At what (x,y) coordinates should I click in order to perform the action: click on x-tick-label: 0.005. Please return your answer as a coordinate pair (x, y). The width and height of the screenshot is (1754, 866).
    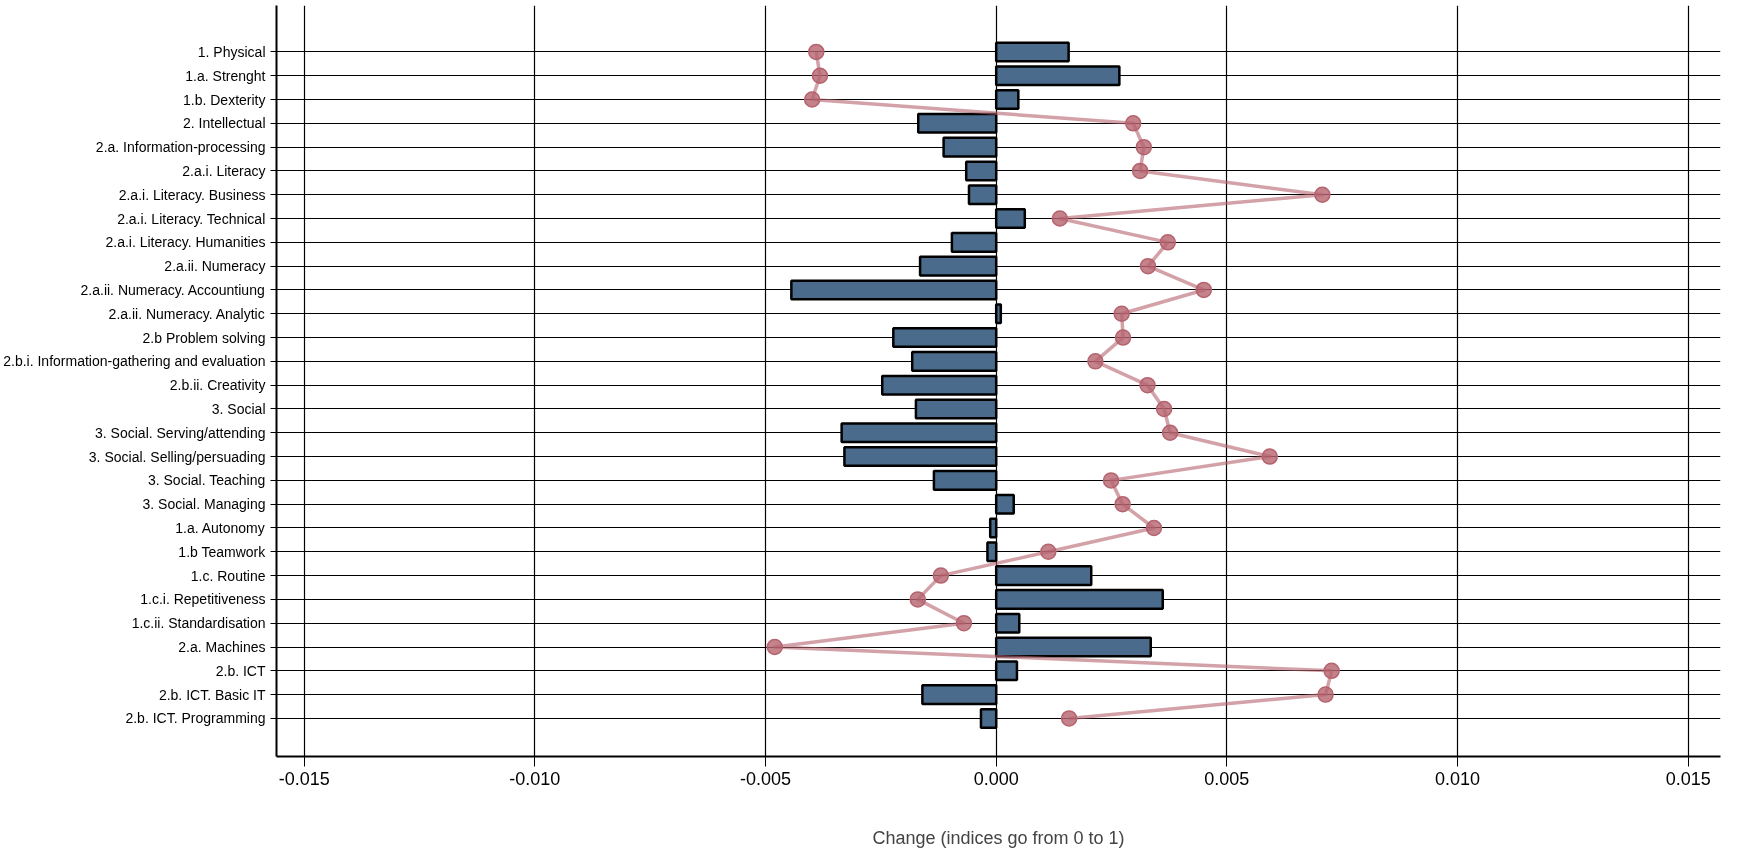
    Looking at the image, I should click on (1227, 778).